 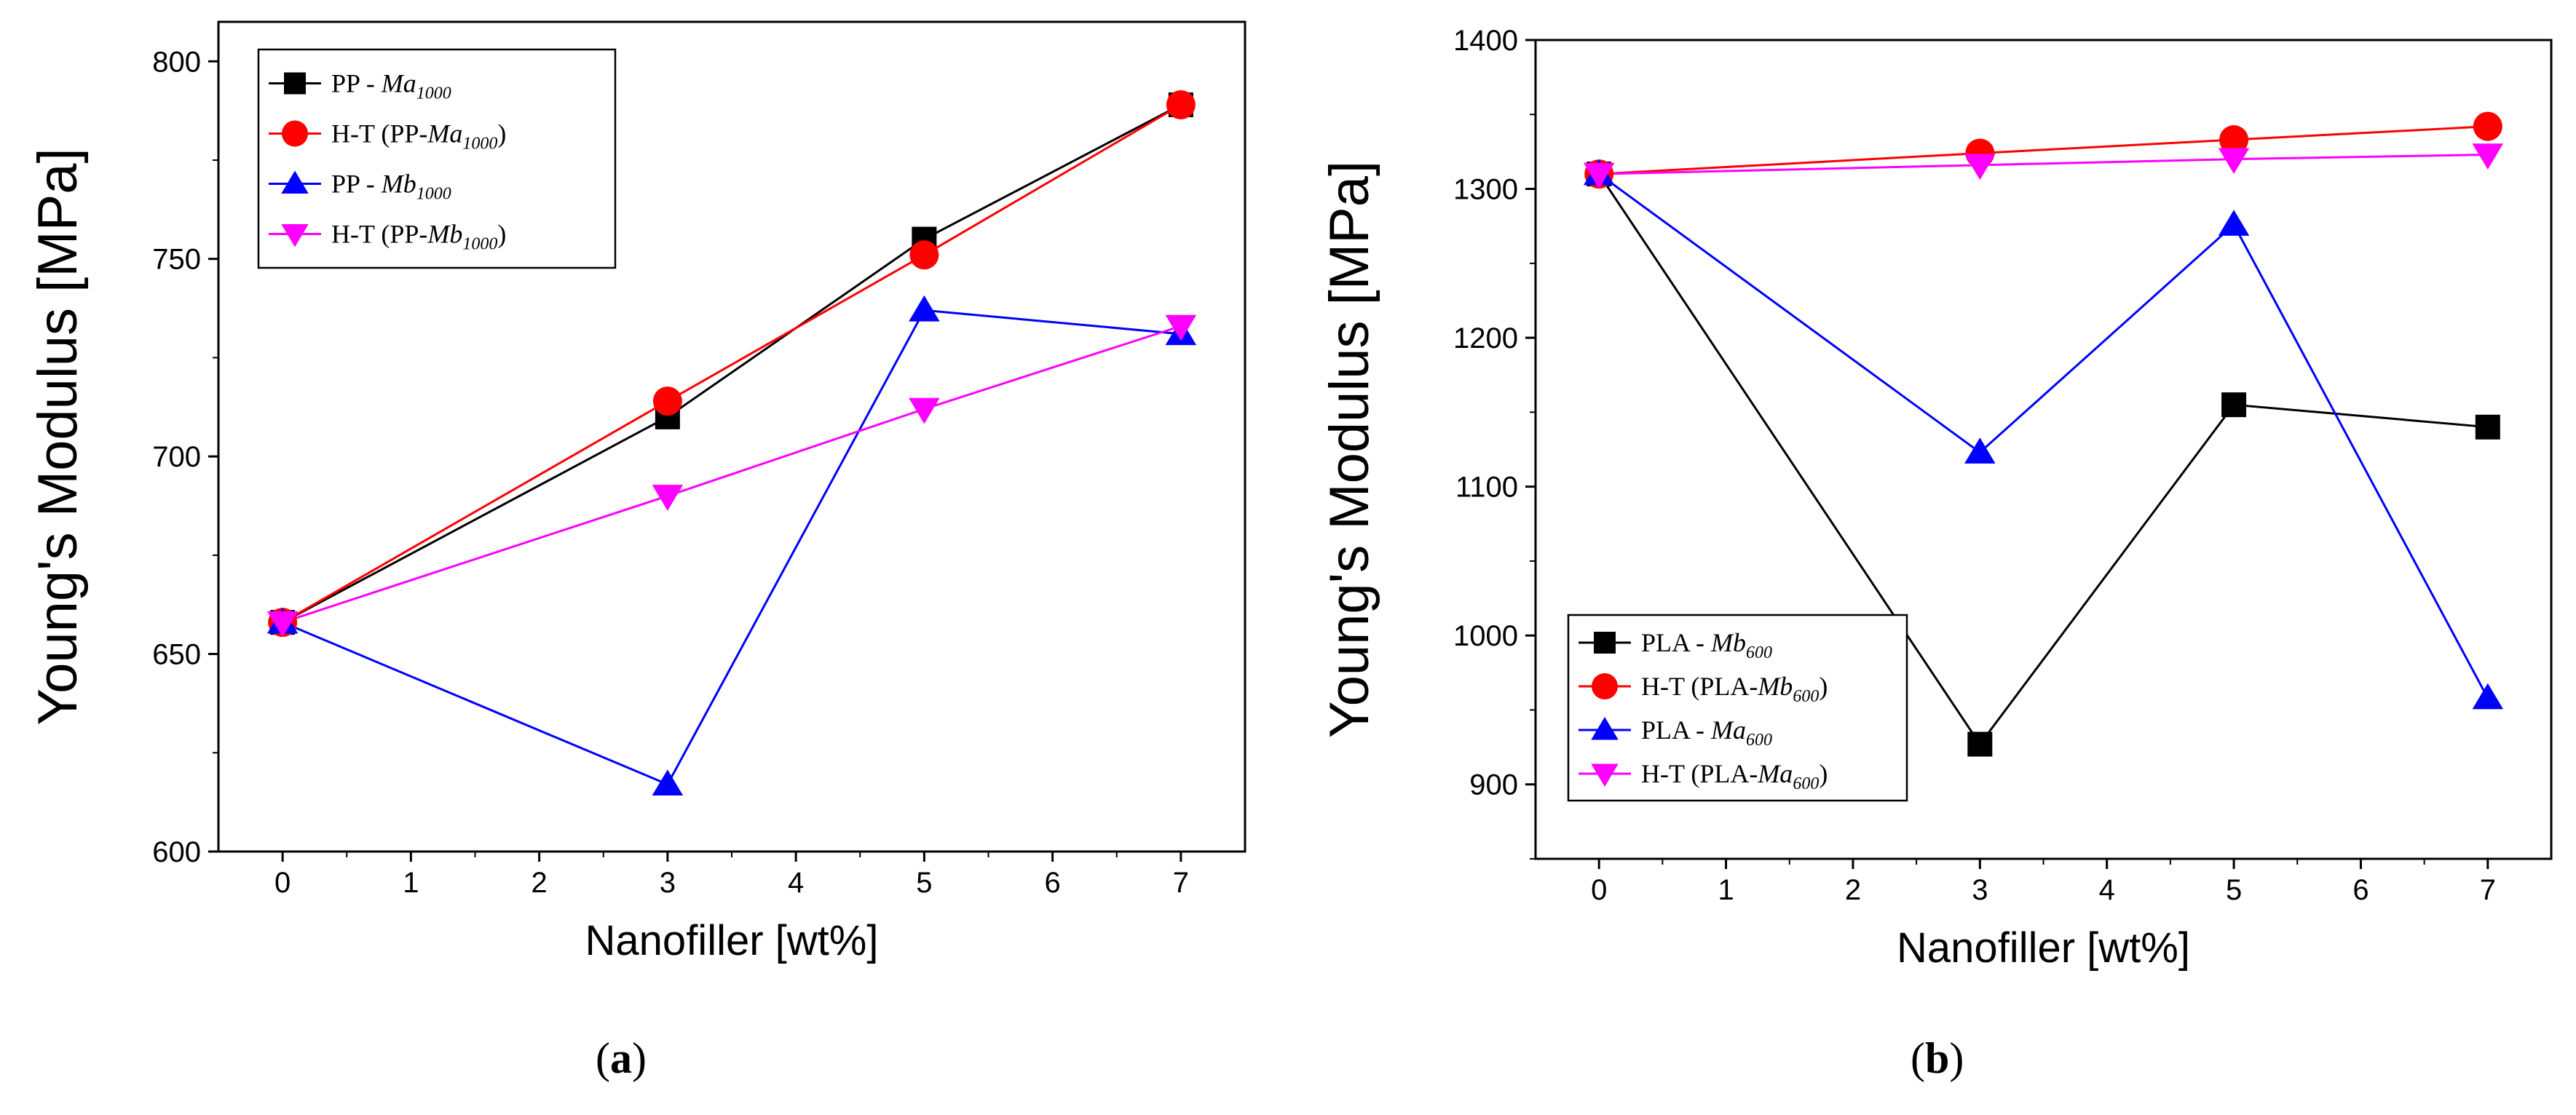 What do you see at coordinates (177, 457) in the screenshot?
I see `chart-0-y-tick-label: 700` at bounding box center [177, 457].